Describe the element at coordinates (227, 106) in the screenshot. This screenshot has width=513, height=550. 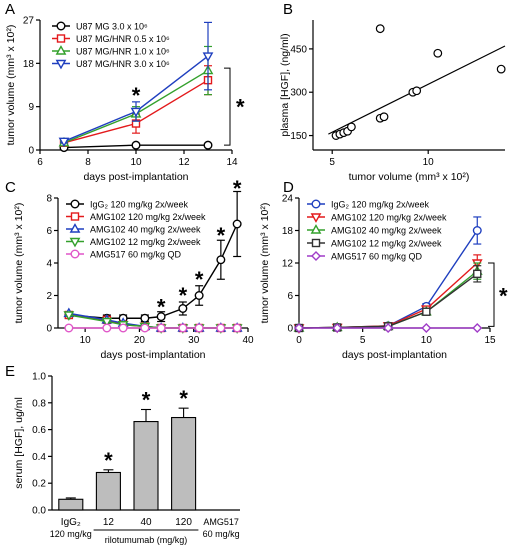
I see `significance-bracket` at that location.